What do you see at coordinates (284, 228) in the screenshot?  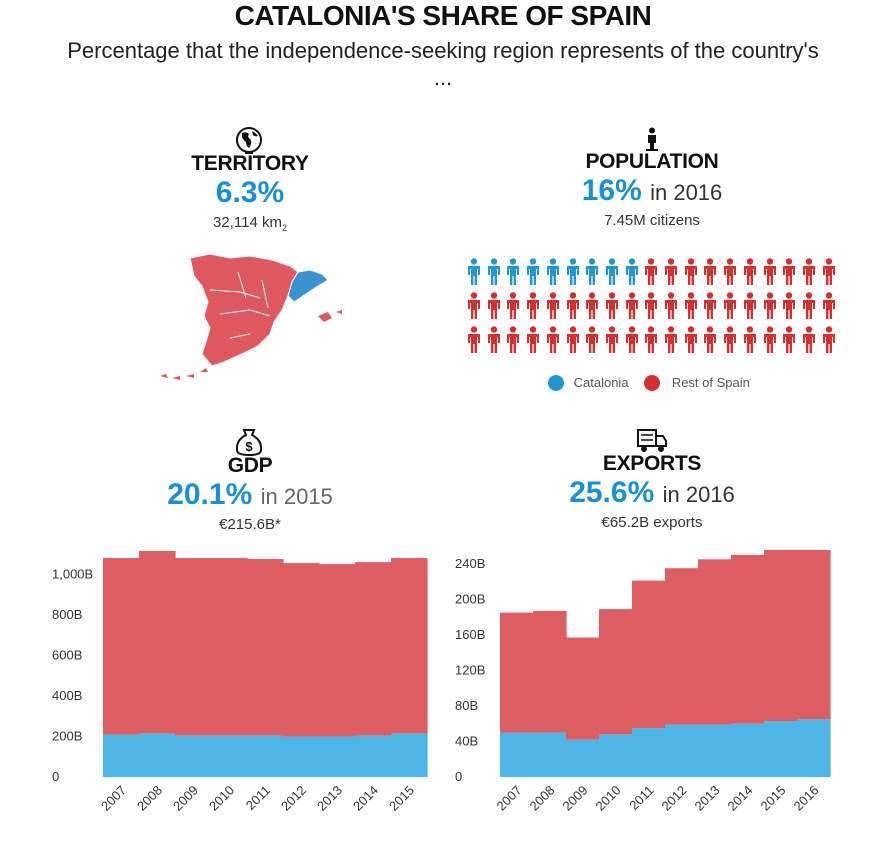 I see `territory-area-unit: 2` at bounding box center [284, 228].